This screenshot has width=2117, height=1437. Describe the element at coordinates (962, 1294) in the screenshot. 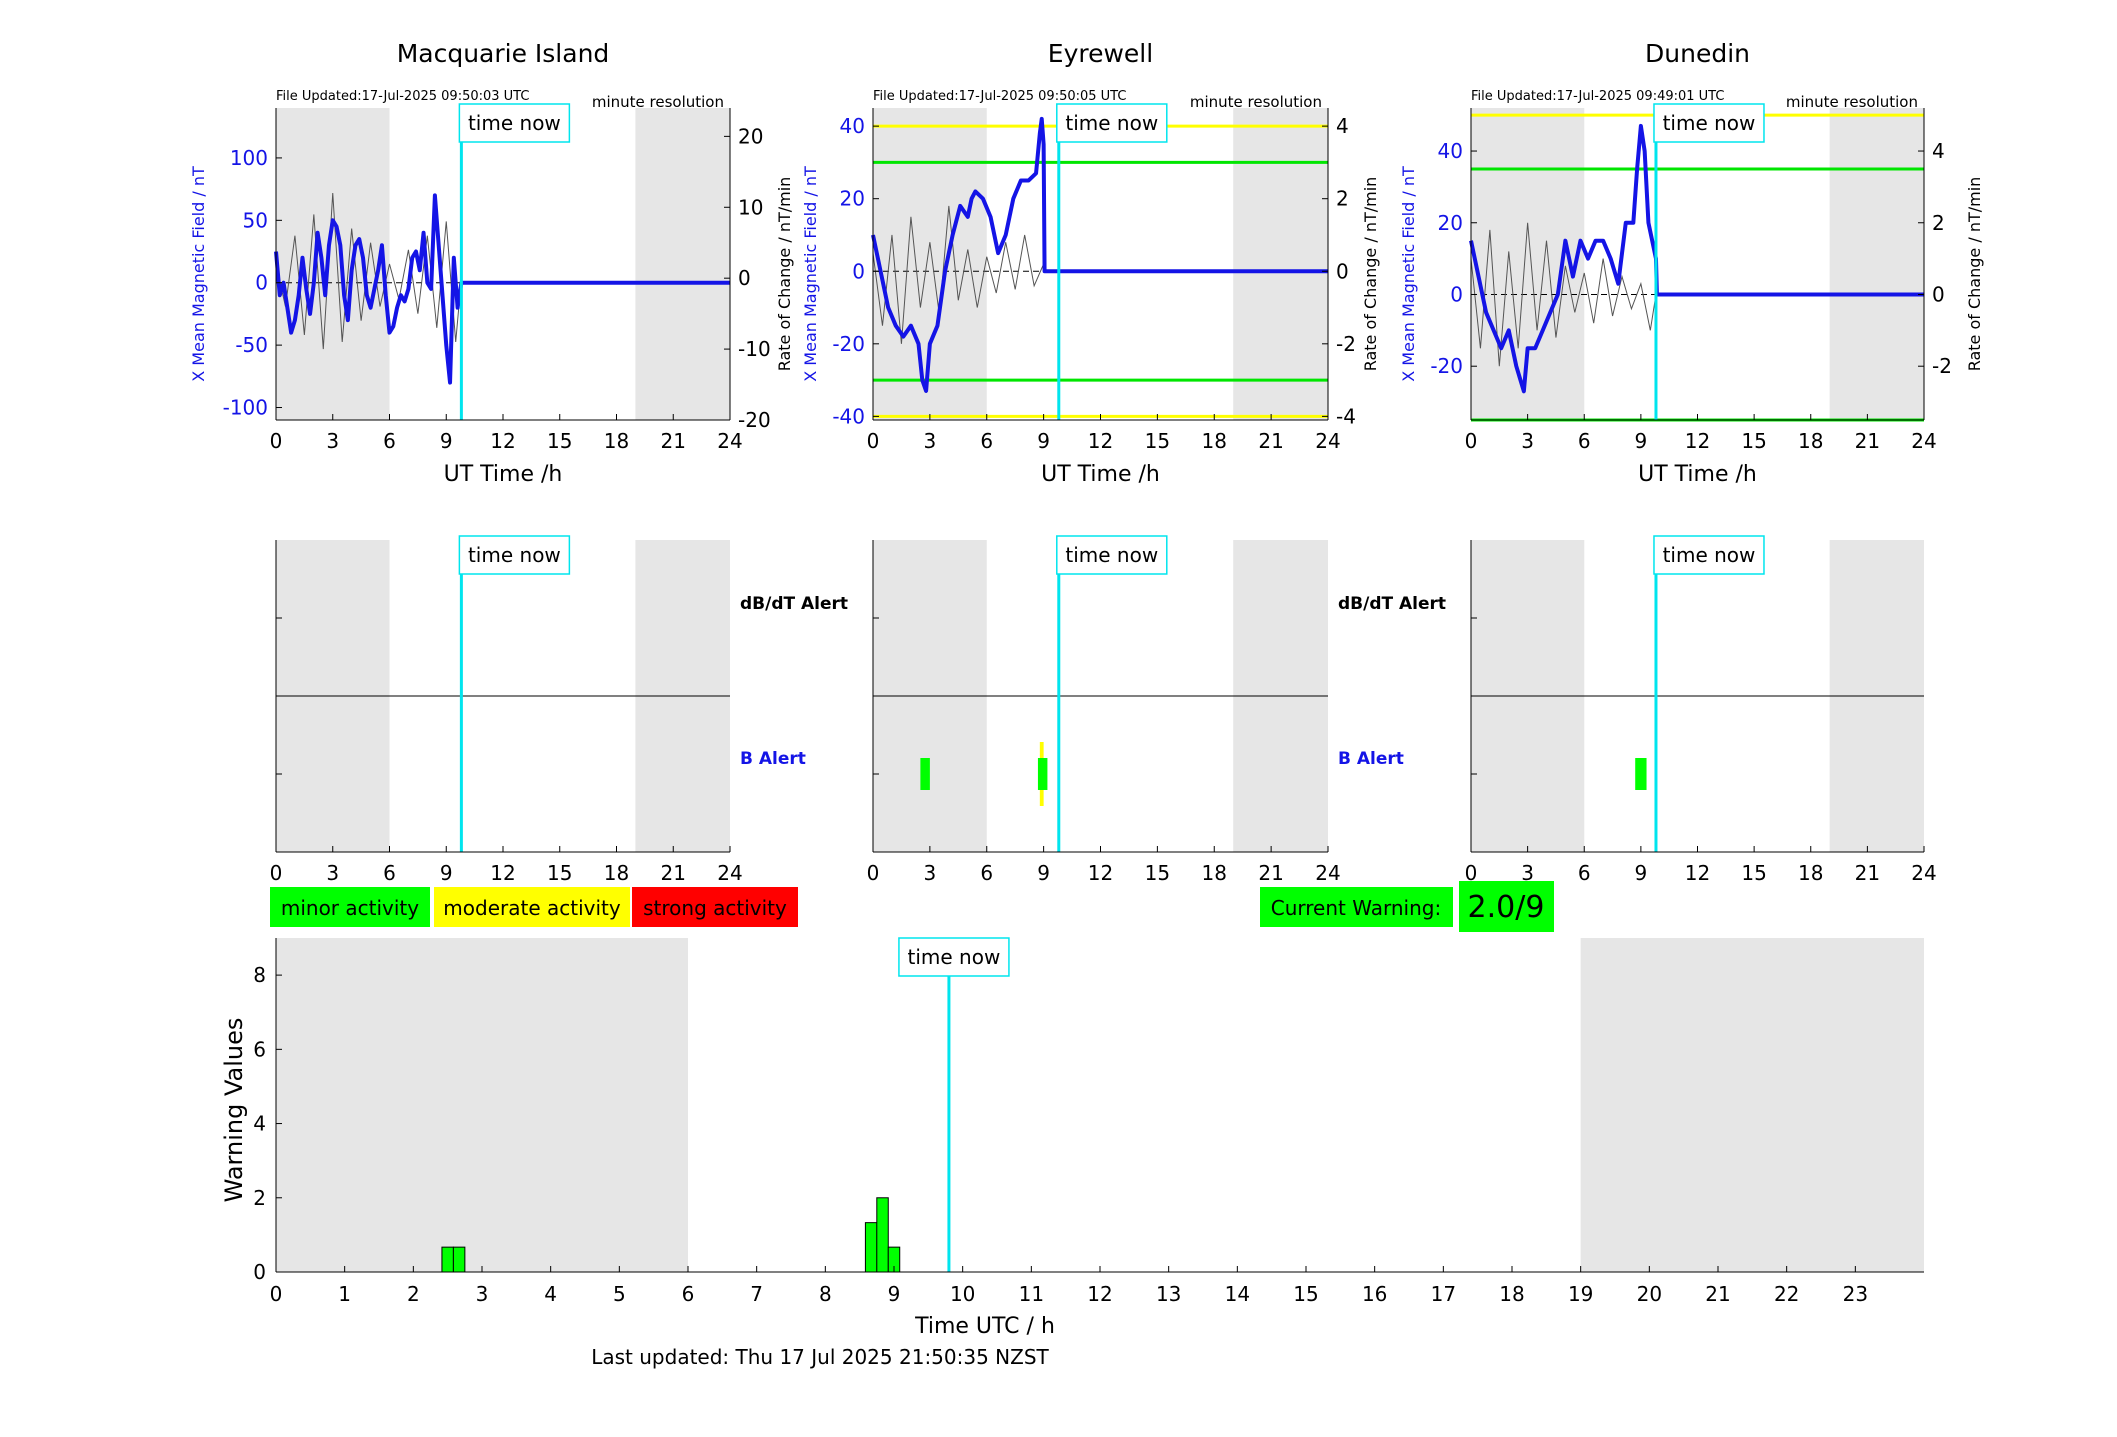

I see `x-tick-label: 10` at that location.